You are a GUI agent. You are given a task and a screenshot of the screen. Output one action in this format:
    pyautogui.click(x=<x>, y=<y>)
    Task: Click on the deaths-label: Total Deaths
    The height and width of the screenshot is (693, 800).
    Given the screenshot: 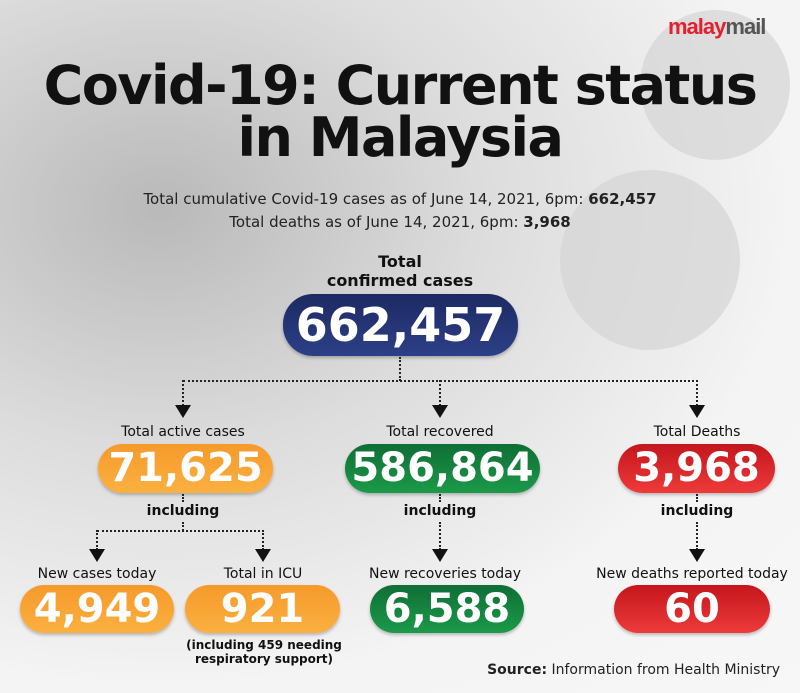 What is the action you would take?
    pyautogui.click(x=697, y=432)
    